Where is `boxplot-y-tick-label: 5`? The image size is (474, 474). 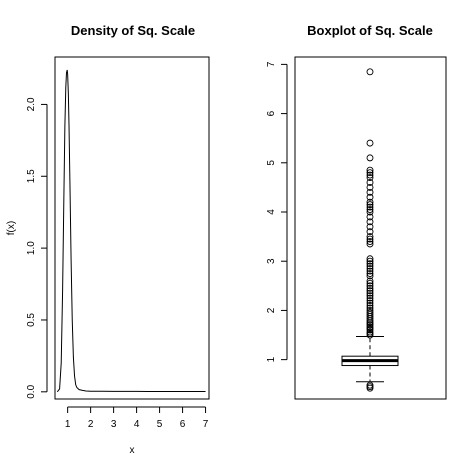 boxplot-y-tick-label: 5 is located at coordinates (271, 163).